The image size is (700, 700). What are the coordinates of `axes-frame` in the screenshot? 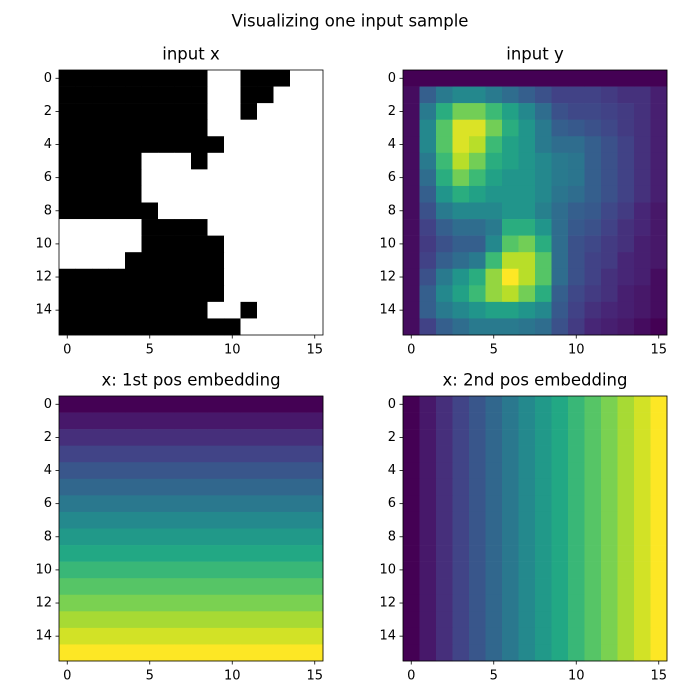 It's located at (191, 202).